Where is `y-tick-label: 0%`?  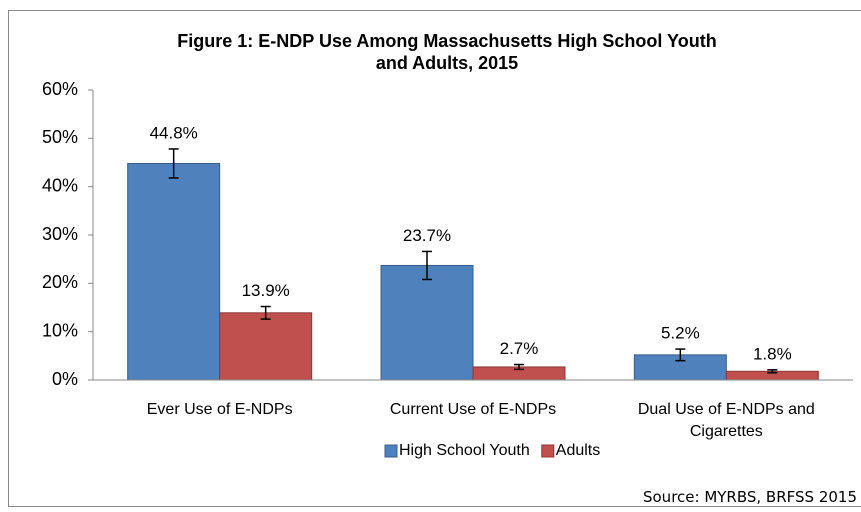
y-tick-label: 0% is located at coordinates (65, 379).